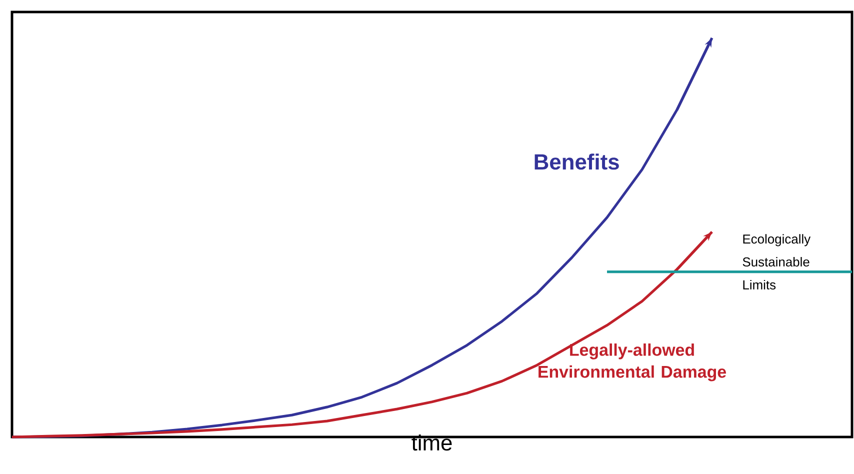 This screenshot has width=854, height=474. What do you see at coordinates (576, 162) in the screenshot?
I see `series-label: Benefits` at bounding box center [576, 162].